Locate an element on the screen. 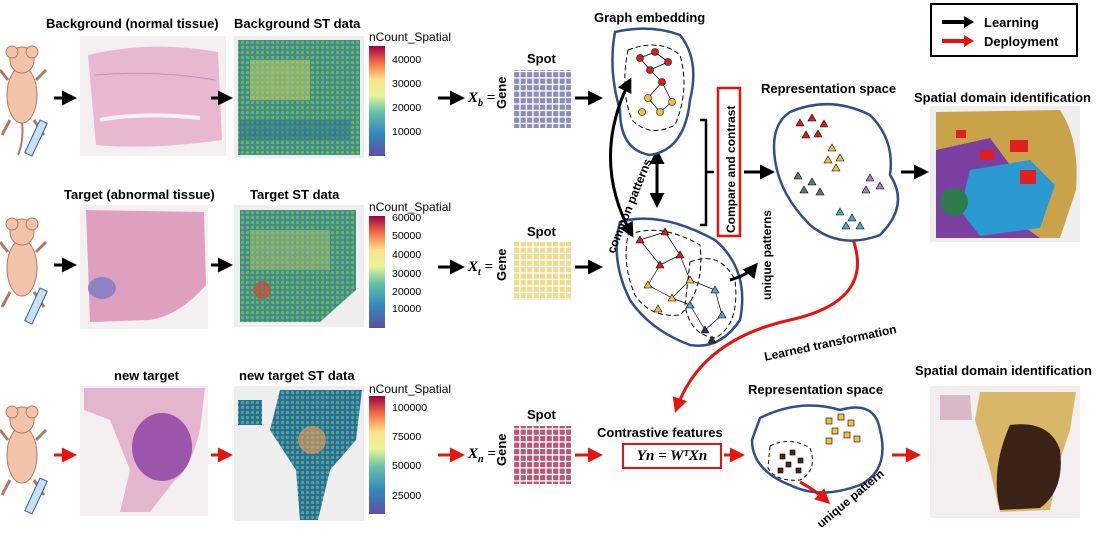 The width and height of the screenshot is (1117, 533). target-st-title: Target ST data is located at coordinates (295, 194).